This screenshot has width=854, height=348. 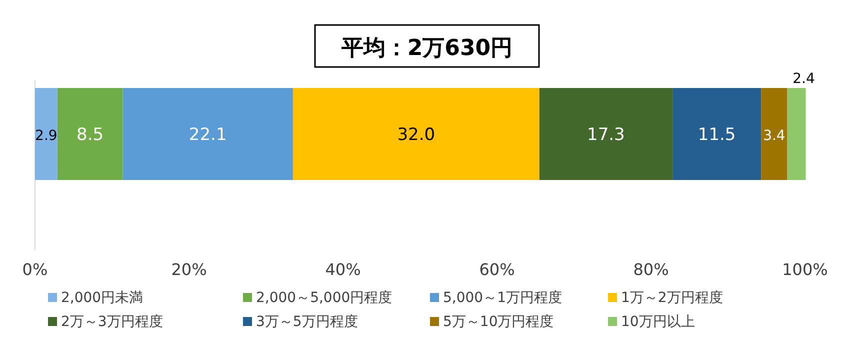 What do you see at coordinates (672, 298) in the screenshot?
I see `legend-label: 1万～2万円程度` at bounding box center [672, 298].